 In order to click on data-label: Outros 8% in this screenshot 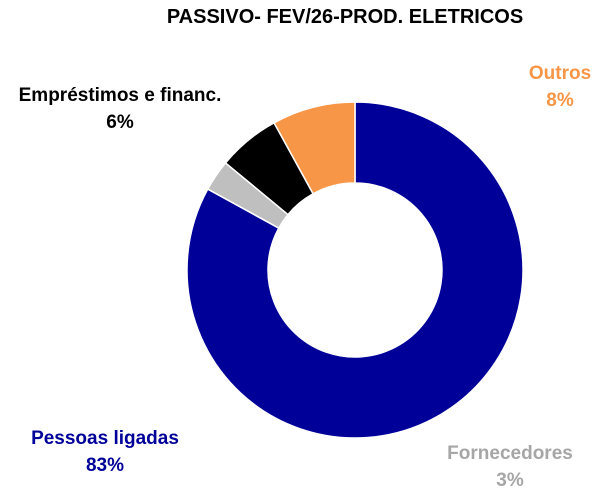, I will do `click(557, 87)`.